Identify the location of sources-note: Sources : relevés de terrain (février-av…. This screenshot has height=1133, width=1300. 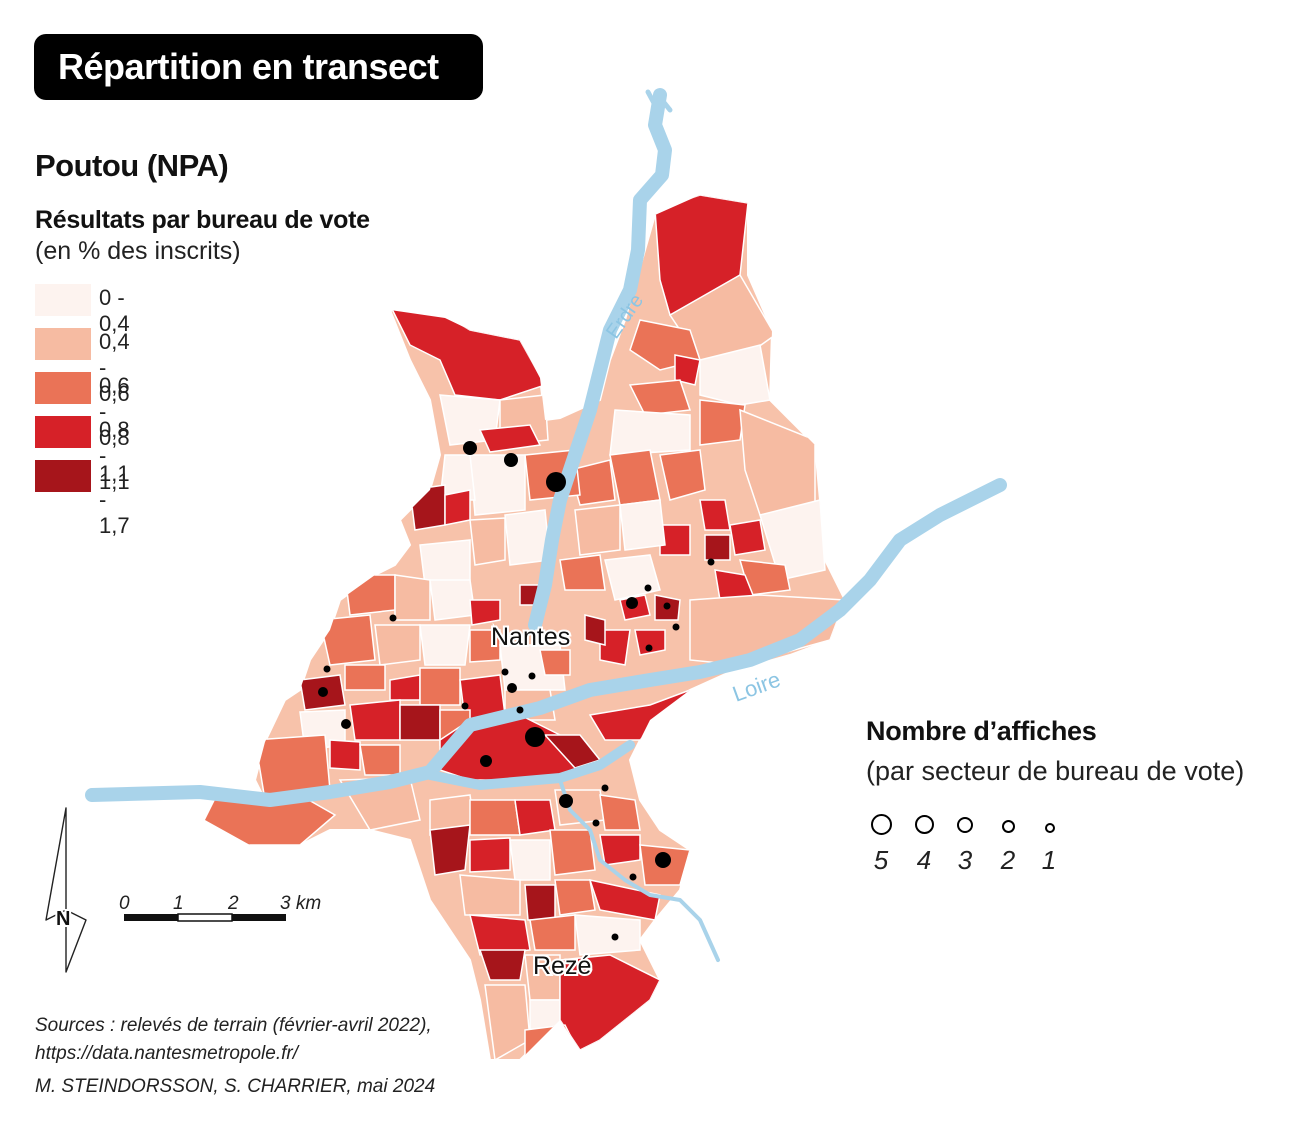
(233, 1040).